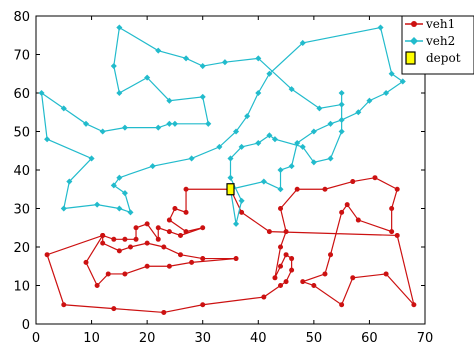  Describe the element at coordinates (440, 24) in the screenshot. I see `legend-veh1-label: veh1` at that location.